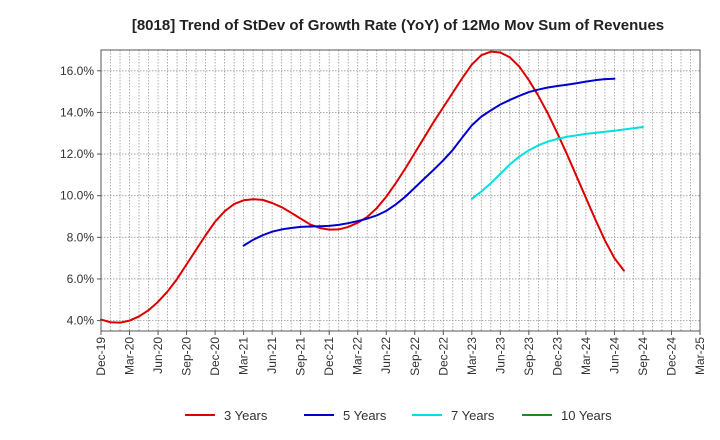 Image resolution: width=720 pixels, height=440 pixels. I want to click on x-tick-label: Mar-21, so click(244, 356).